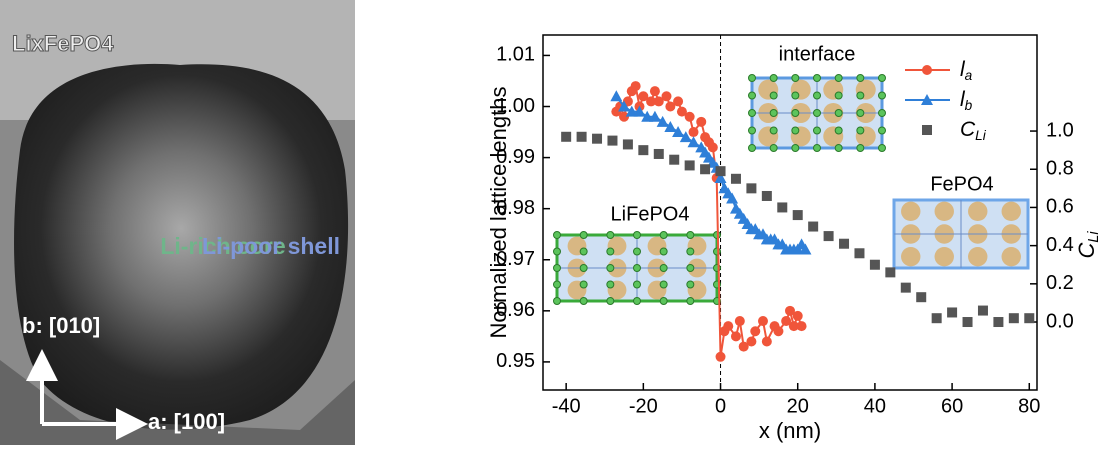 The image size is (1112, 450). Describe the element at coordinates (1060, 169) in the screenshot. I see `y2-tick-label: 0.8` at that location.